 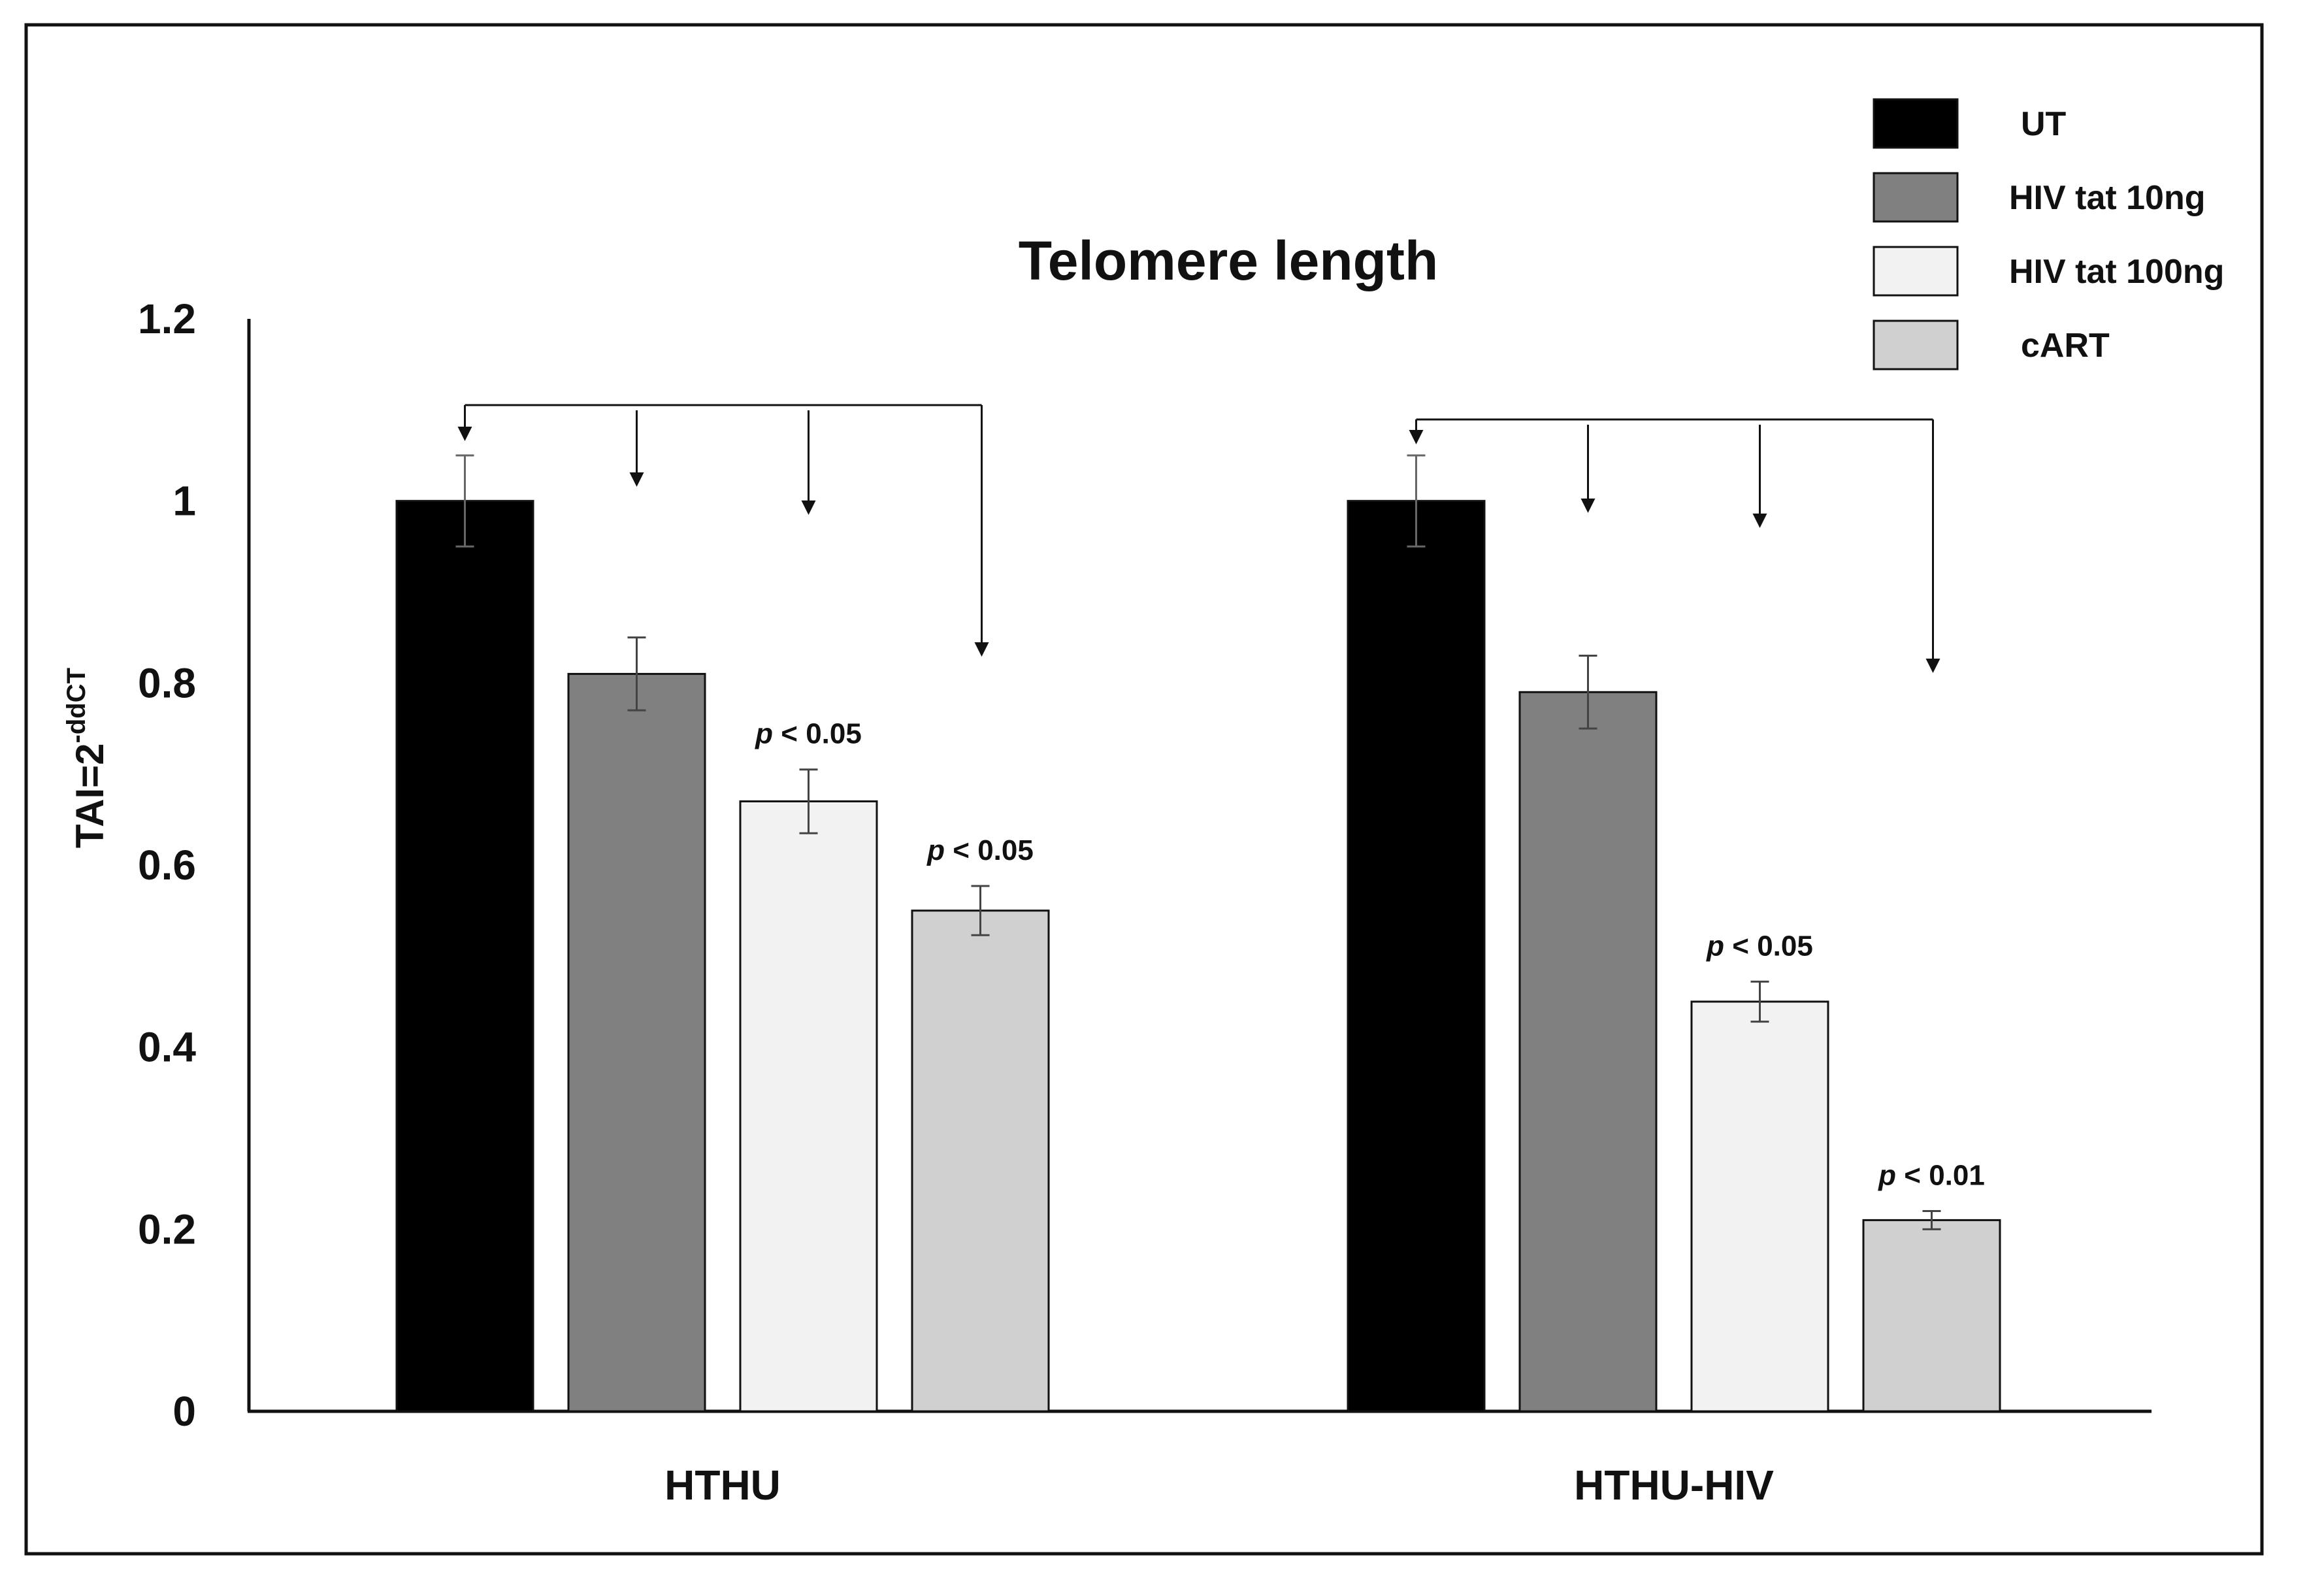 I want to click on legend: UT HIV tat 10ng HIV tat 100ng cART, so click(x=2048, y=234).